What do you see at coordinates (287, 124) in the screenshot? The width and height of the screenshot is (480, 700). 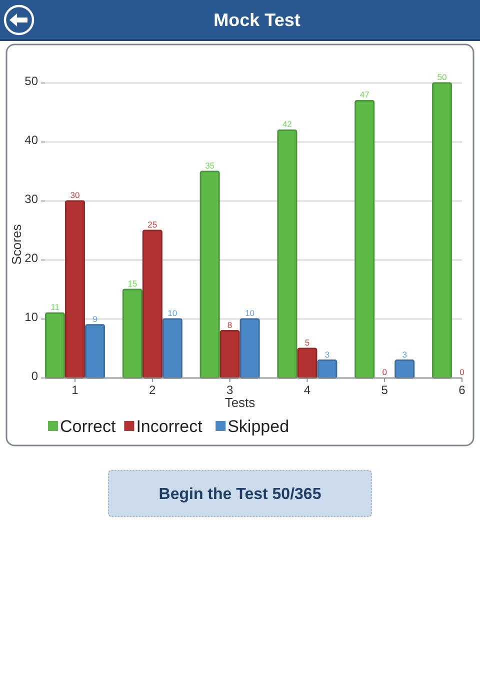 I see `data-label: 42` at bounding box center [287, 124].